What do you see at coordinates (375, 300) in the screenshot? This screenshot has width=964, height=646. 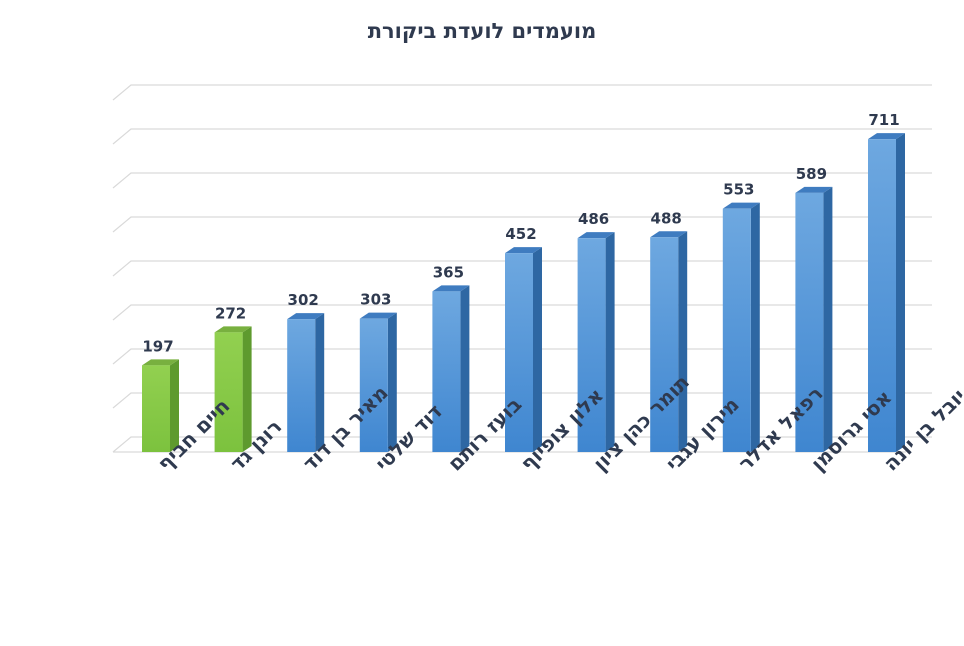 I see `data-label: 303` at bounding box center [375, 300].